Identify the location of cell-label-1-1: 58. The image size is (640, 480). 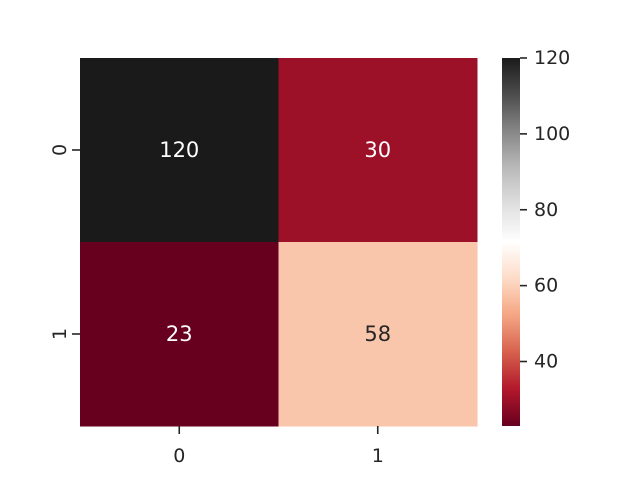
(377, 334).